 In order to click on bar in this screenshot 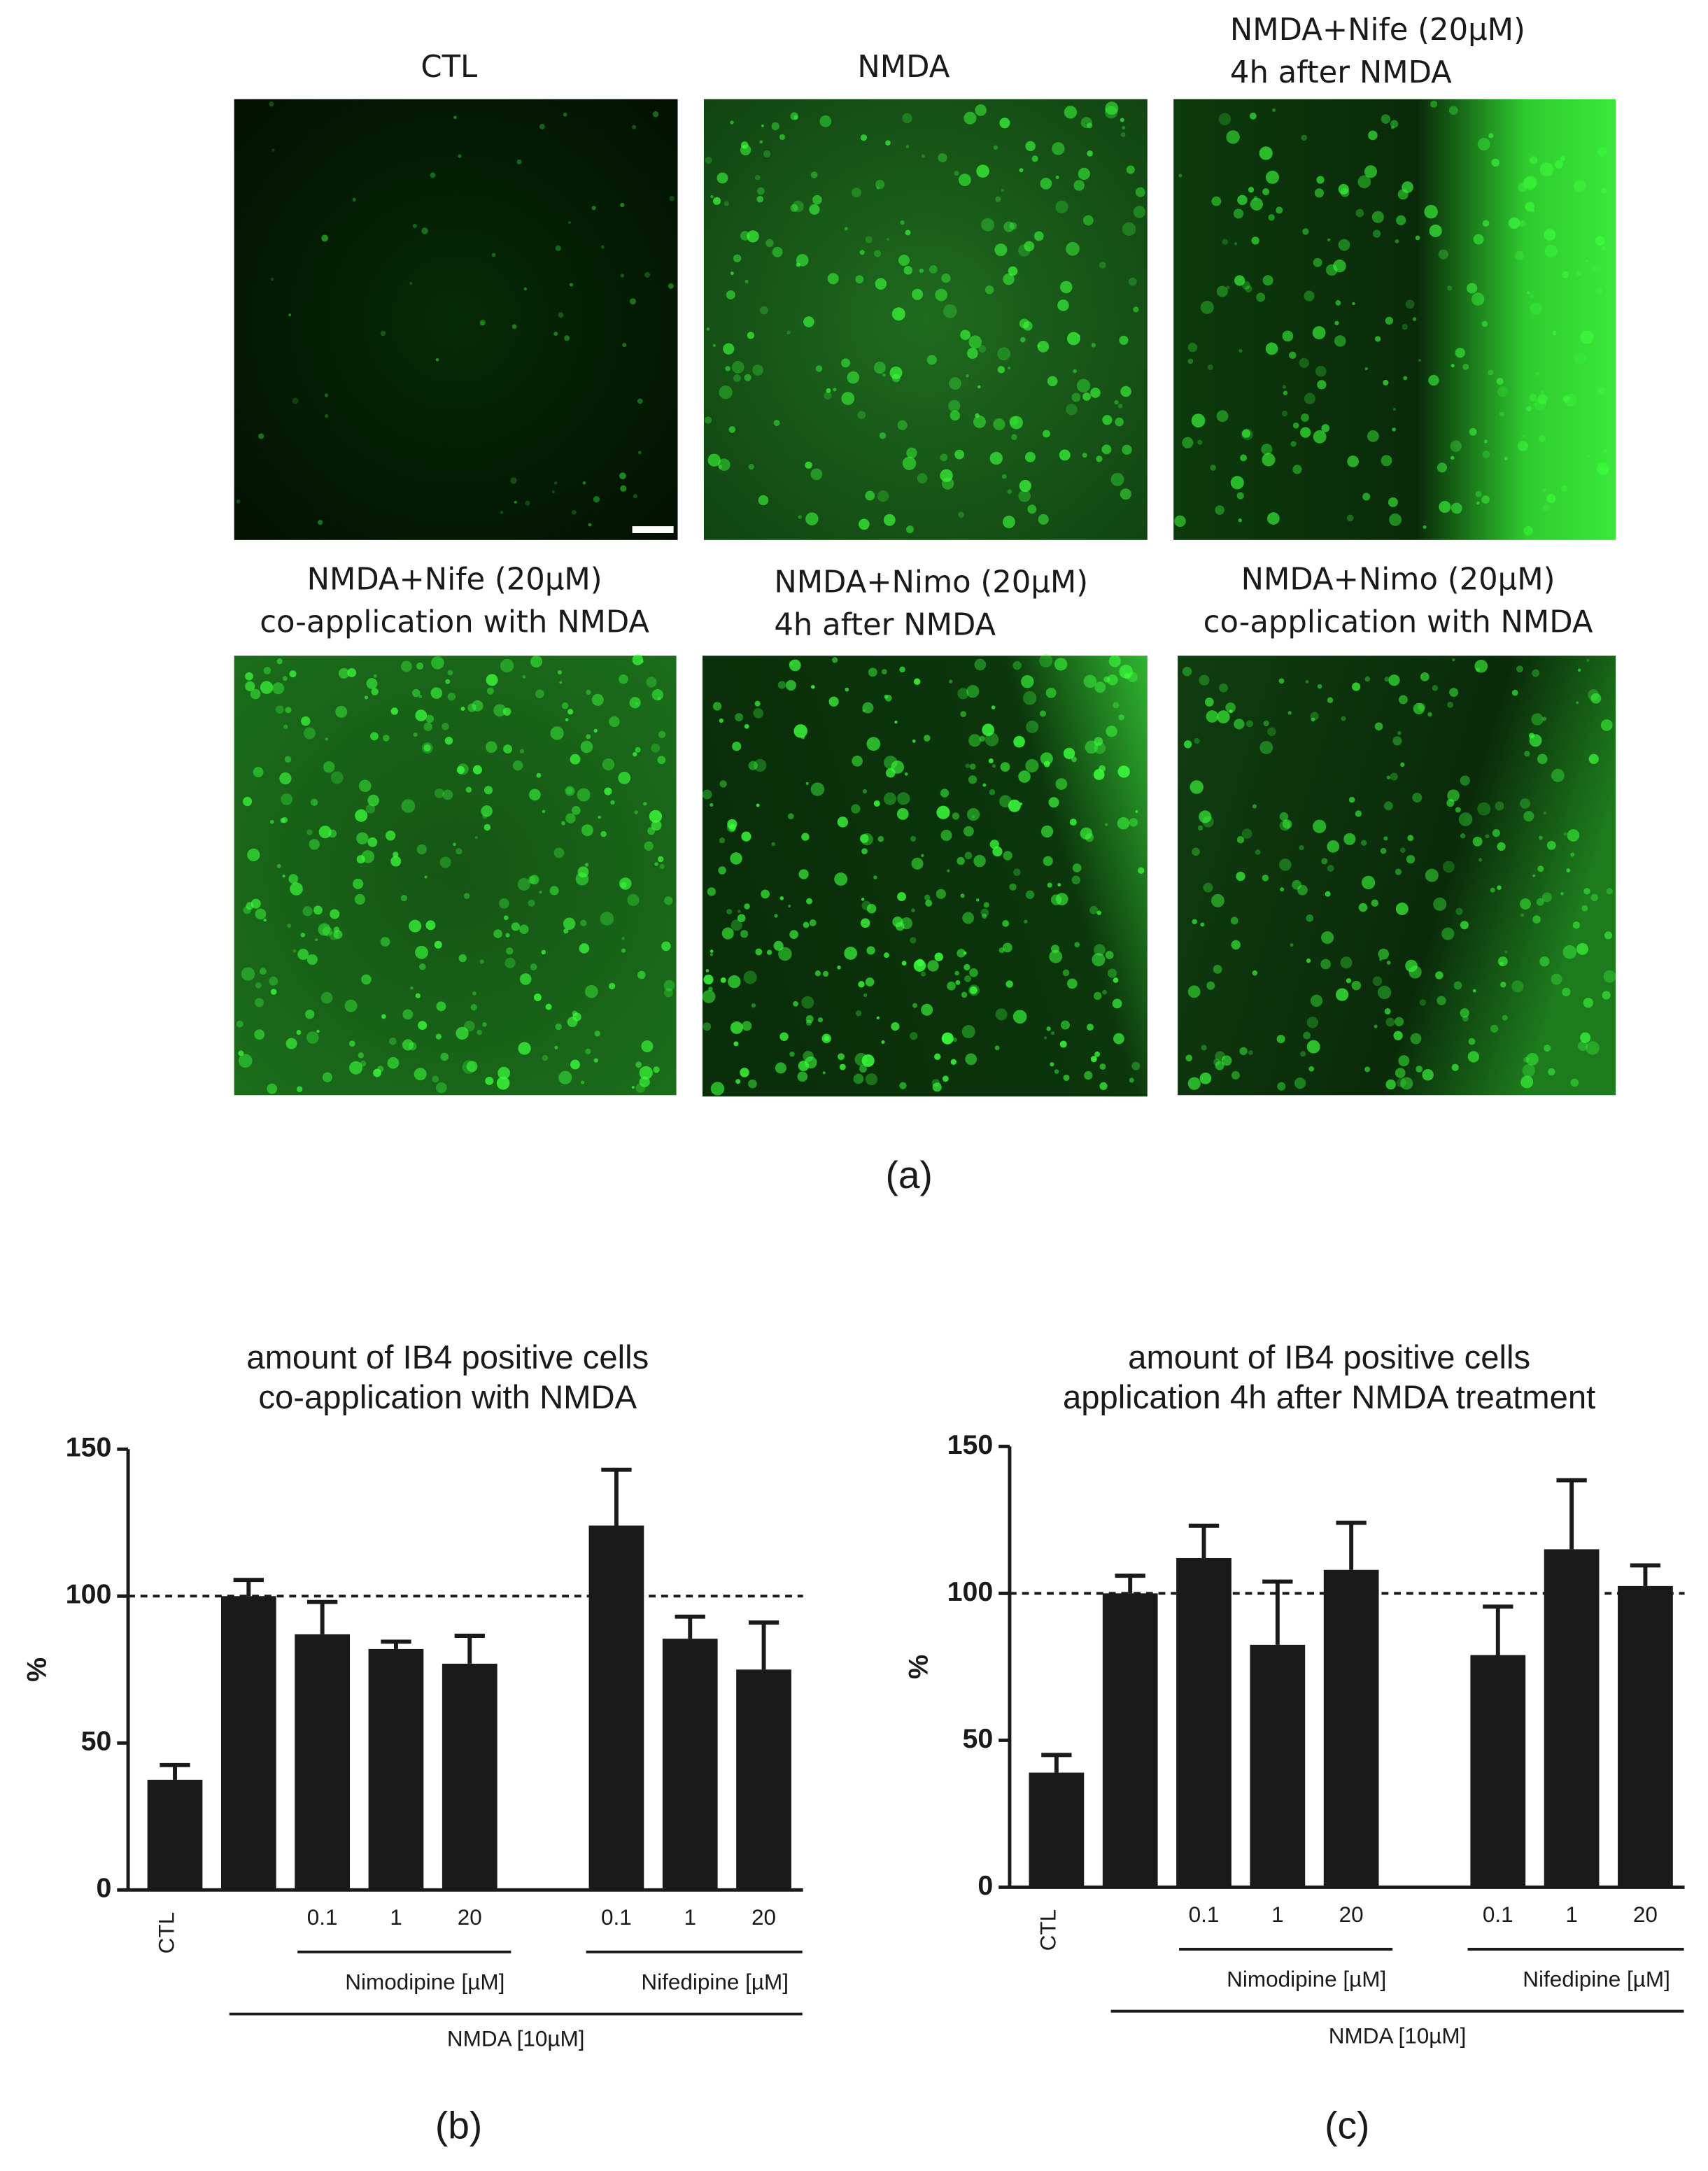, I will do `click(1203, 1723)`.